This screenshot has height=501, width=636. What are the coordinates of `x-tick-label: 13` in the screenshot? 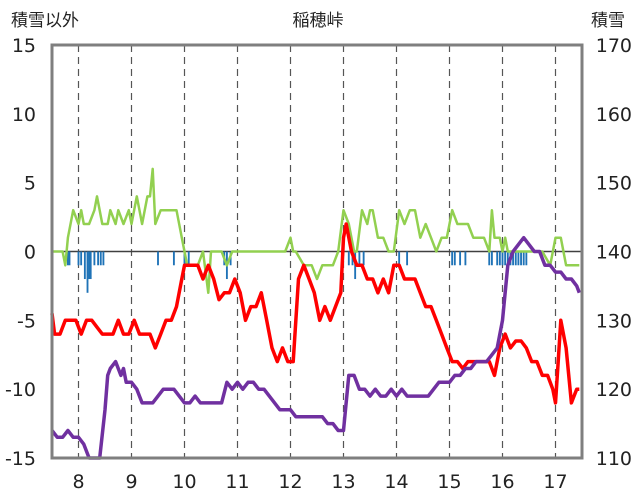 It's located at (343, 482).